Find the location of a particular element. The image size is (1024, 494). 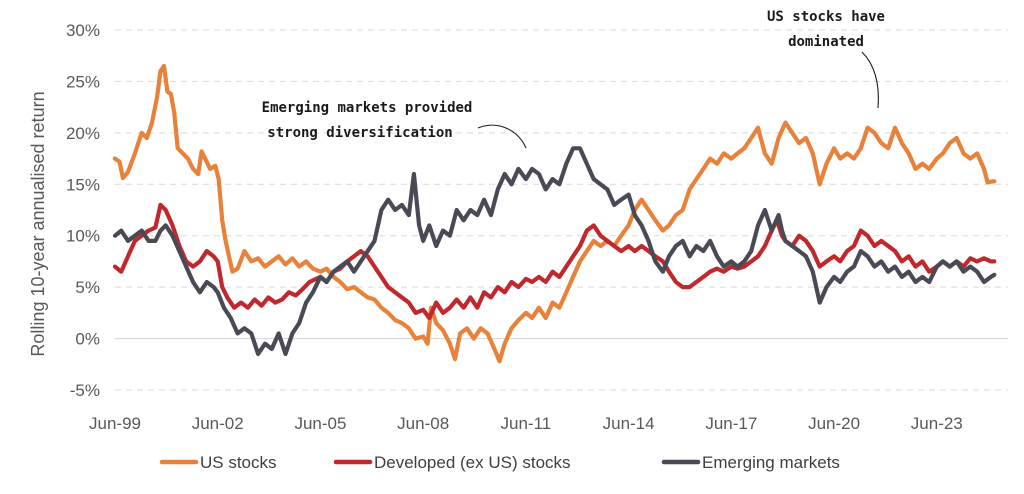

y-axis-title: Rolling 10-year annualised return is located at coordinates (38, 223).